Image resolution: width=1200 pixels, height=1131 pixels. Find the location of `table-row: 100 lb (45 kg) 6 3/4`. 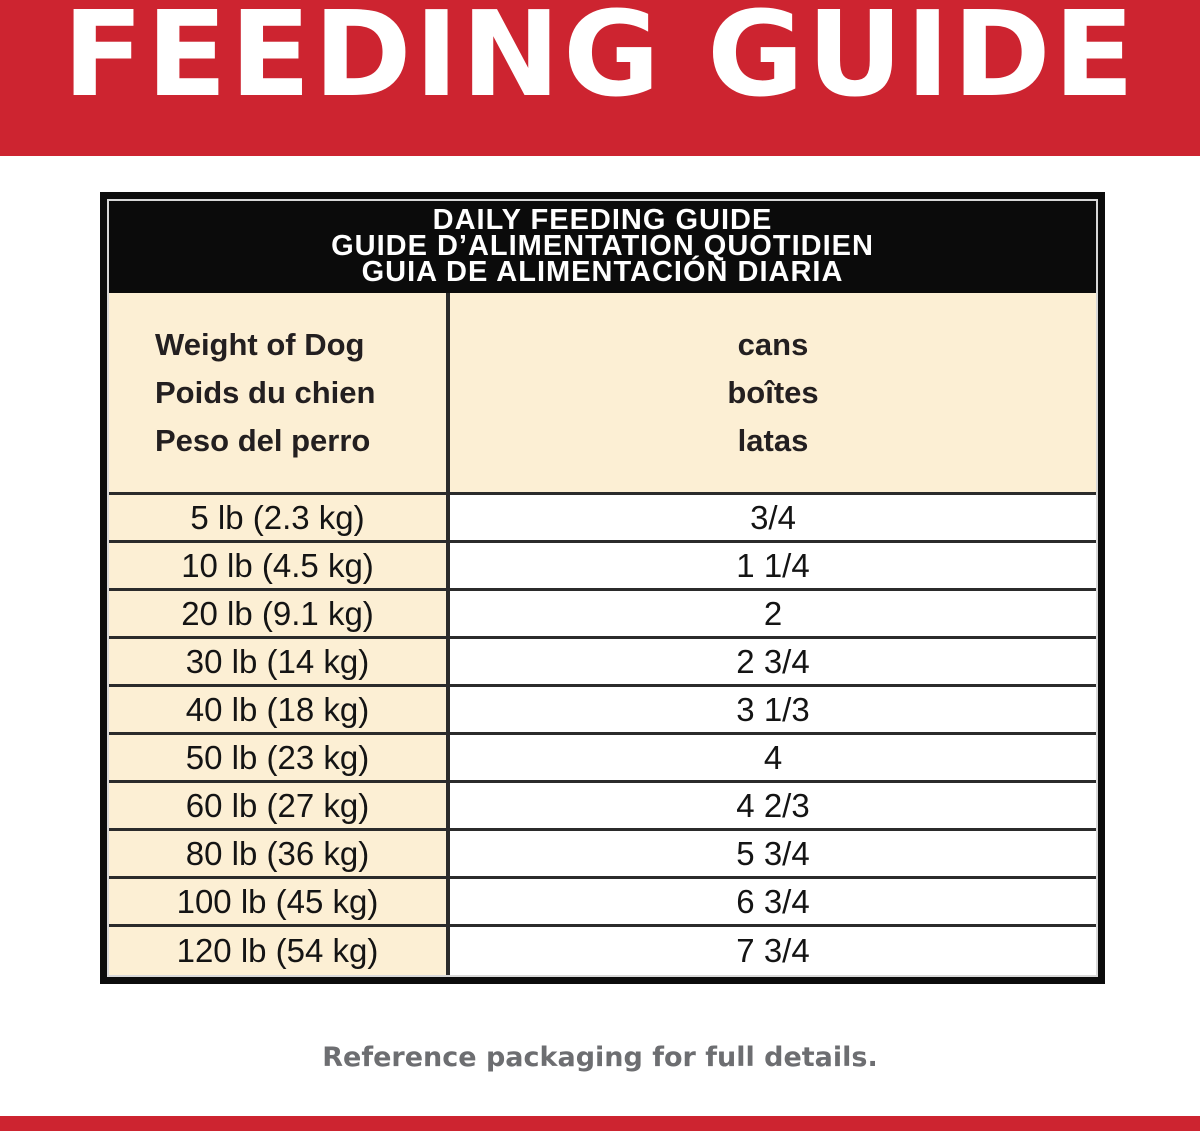

table-row: 100 lb (45 kg) 6 3/4 is located at coordinates (602, 903).